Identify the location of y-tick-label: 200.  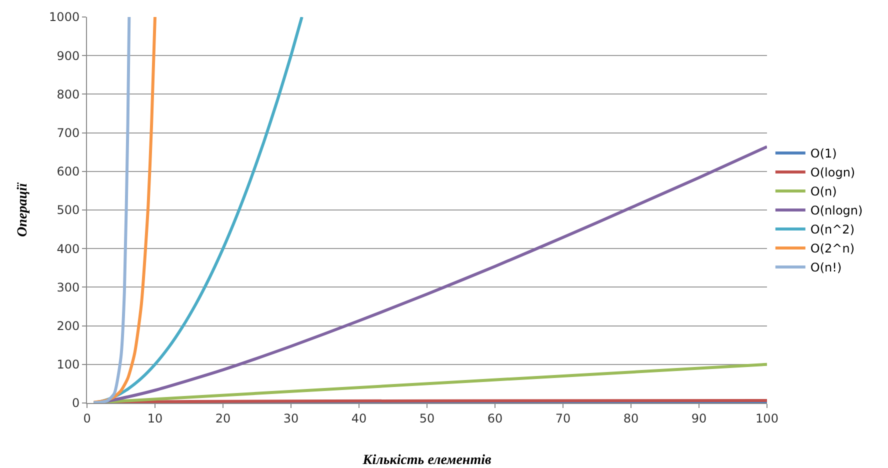
(68, 326).